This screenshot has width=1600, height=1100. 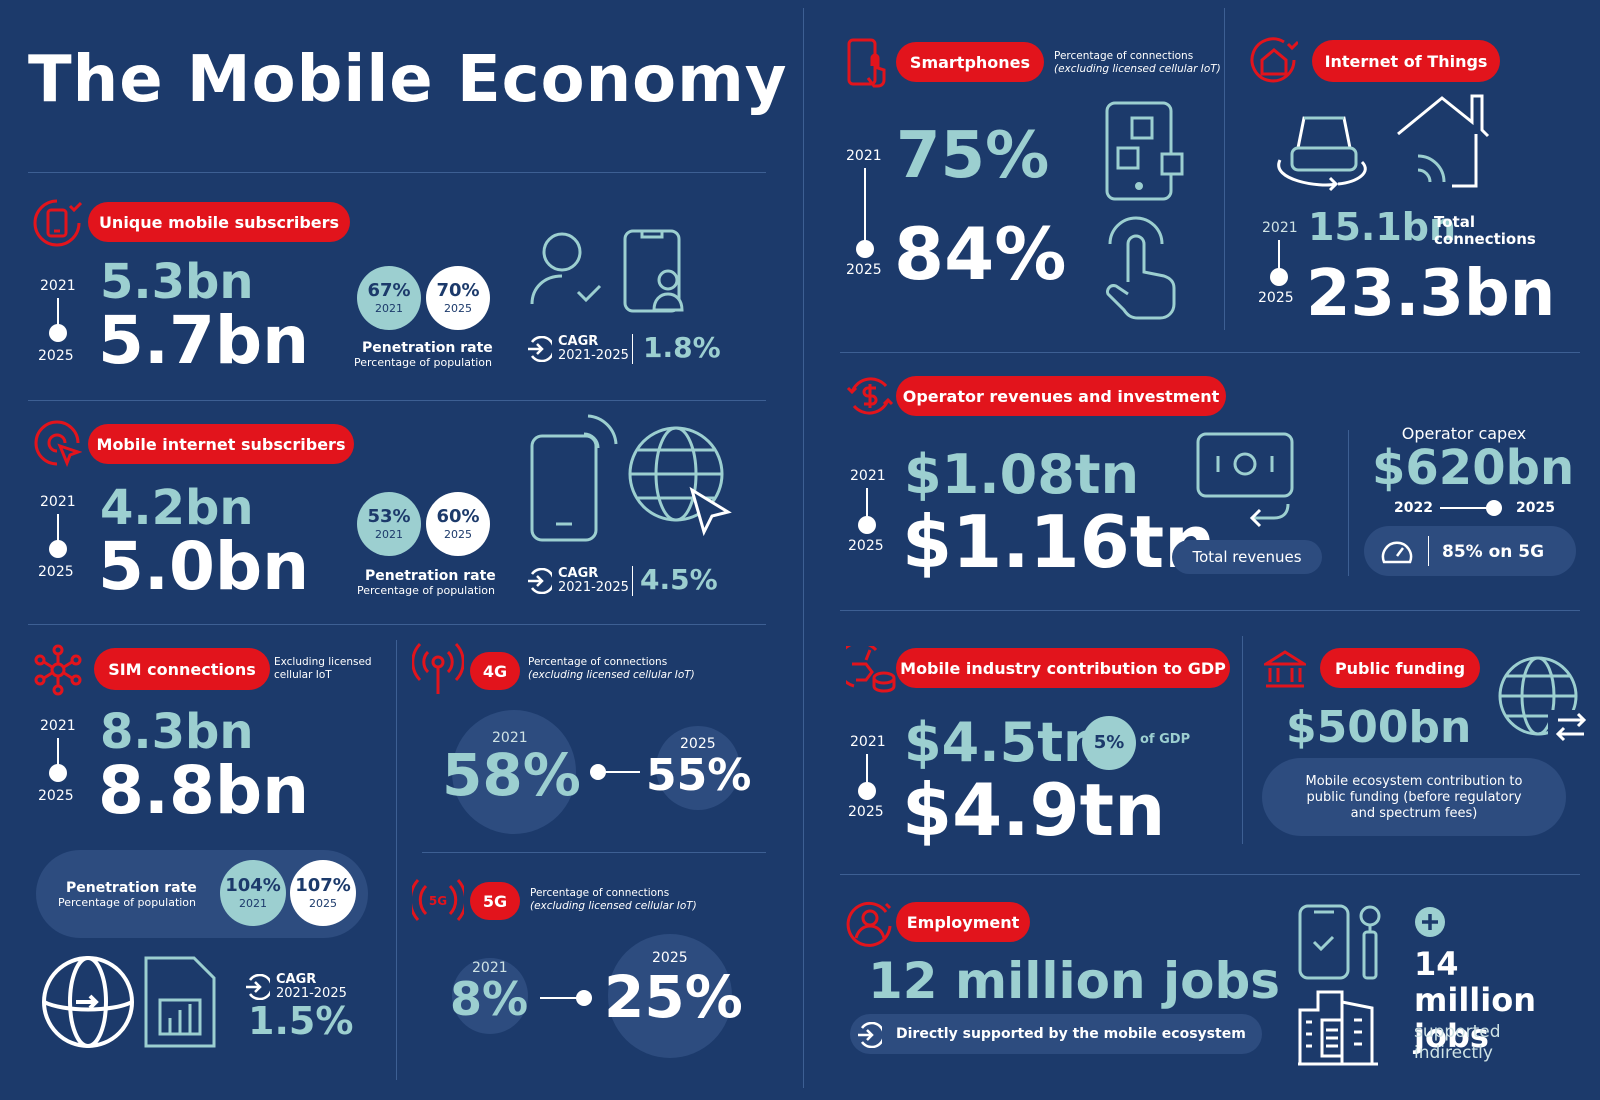 What do you see at coordinates (679, 579) in the screenshot?
I see `cagr-value: 4.5%` at bounding box center [679, 579].